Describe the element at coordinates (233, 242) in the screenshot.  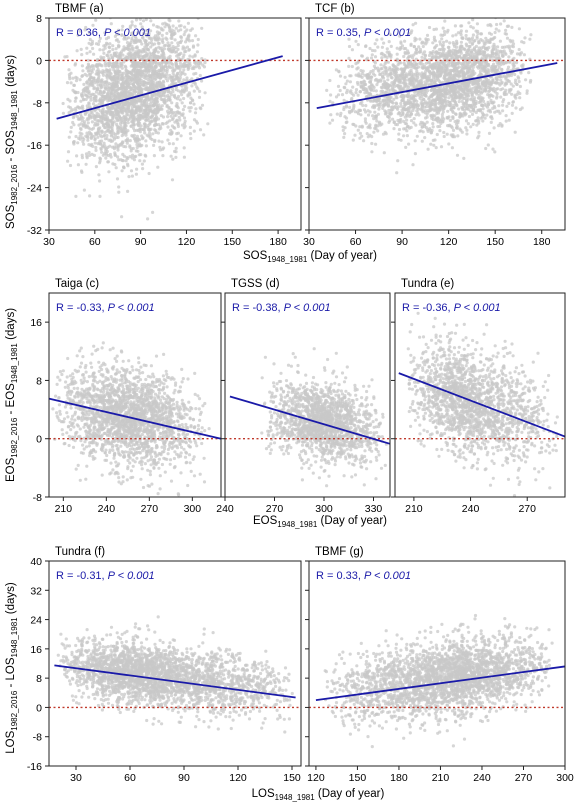
I see `x-tick-label: 150` at that location.